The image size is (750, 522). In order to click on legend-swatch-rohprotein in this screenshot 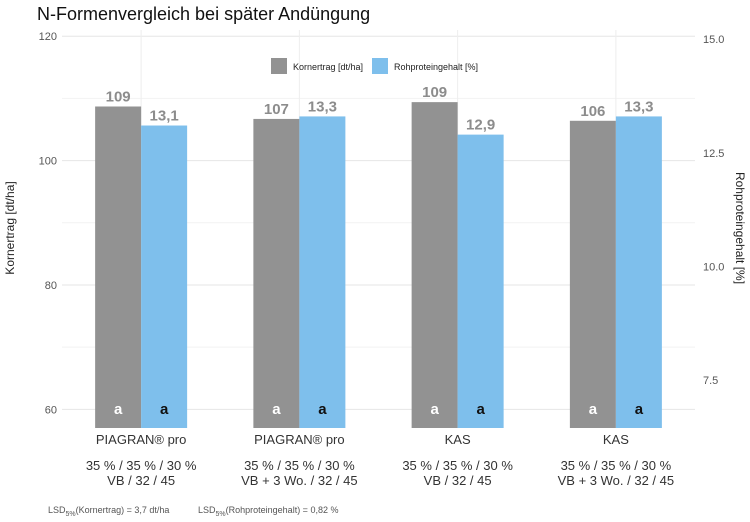, I will do `click(380, 66)`.